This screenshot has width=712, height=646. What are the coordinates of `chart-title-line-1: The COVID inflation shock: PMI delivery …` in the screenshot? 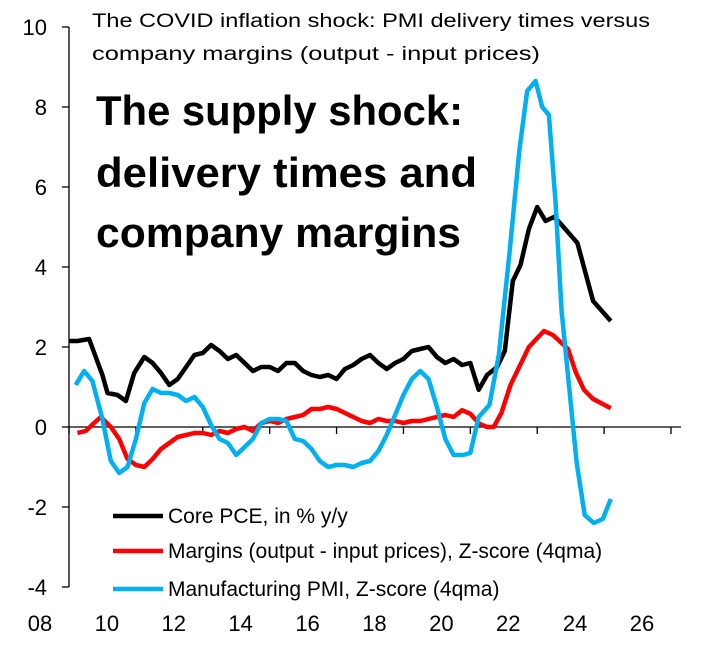 It's located at (371, 21).